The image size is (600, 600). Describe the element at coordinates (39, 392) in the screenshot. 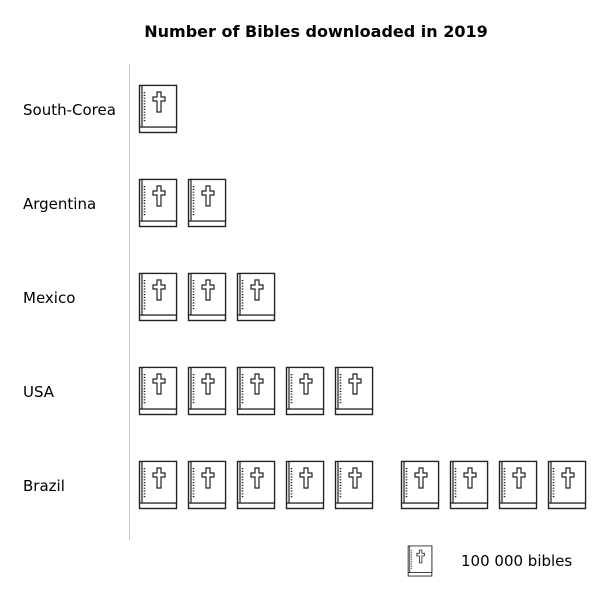

I see `category-label: USA` at that location.